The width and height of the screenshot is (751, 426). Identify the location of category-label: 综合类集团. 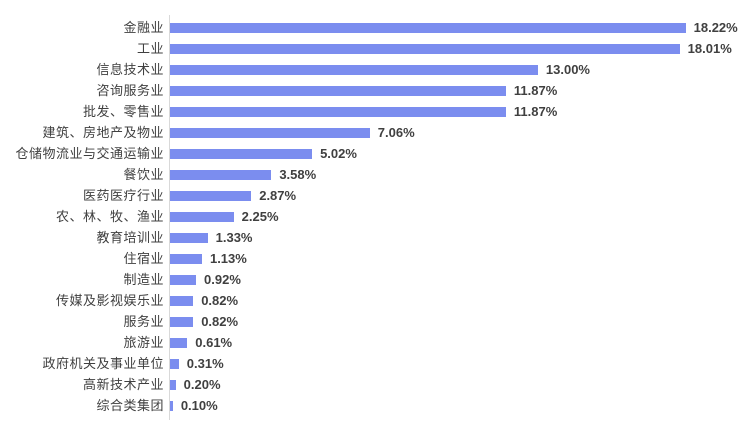
(130, 405).